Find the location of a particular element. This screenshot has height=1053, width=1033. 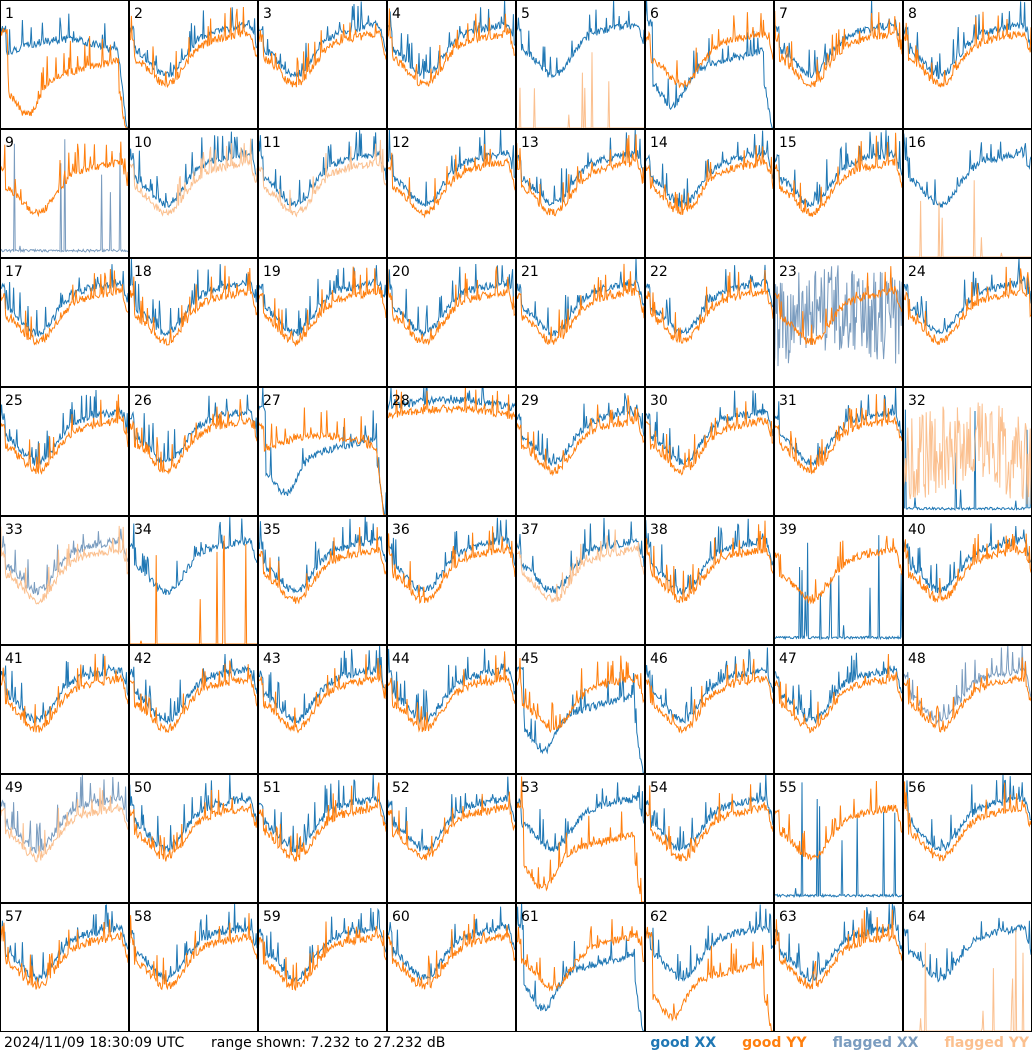

antenna-panel-63: 63 is located at coordinates (838, 967).